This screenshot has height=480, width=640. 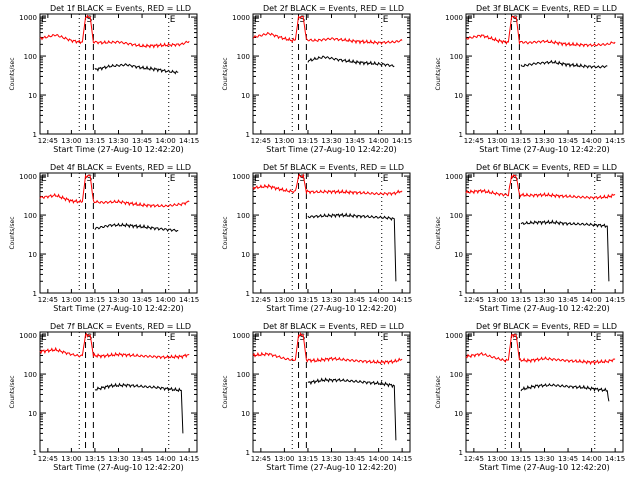 What do you see at coordinates (546, 326) in the screenshot?
I see `chart-title: Det 9f BLACK = Events, RED = LLD` at bounding box center [546, 326].